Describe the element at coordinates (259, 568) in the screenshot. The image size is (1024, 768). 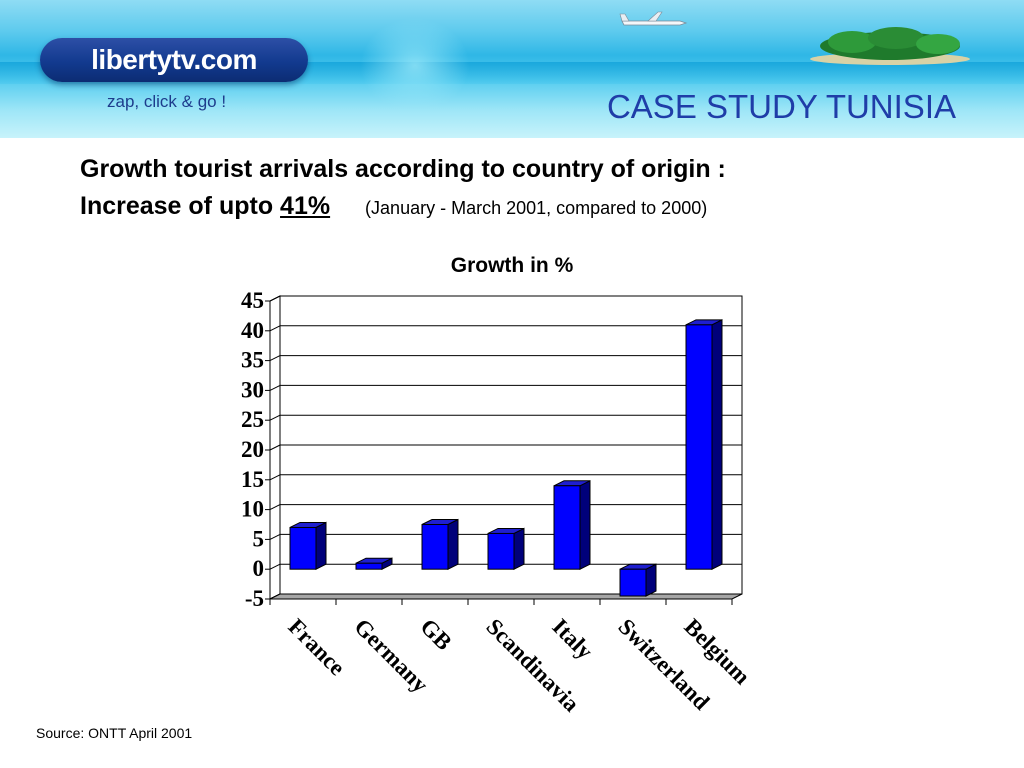
I see `y-tick-label: 0` at that location.